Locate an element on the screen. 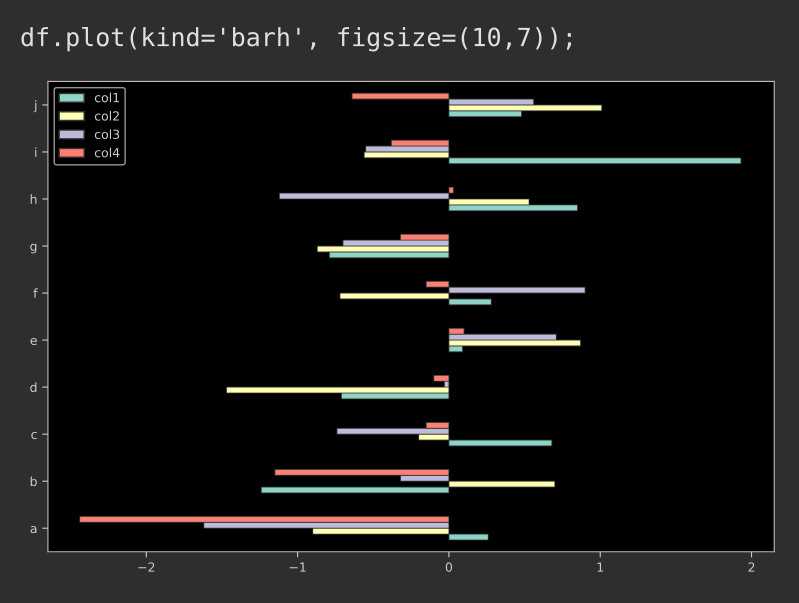 This screenshot has height=603, width=799. x-tick-label: −1 is located at coordinates (298, 567).